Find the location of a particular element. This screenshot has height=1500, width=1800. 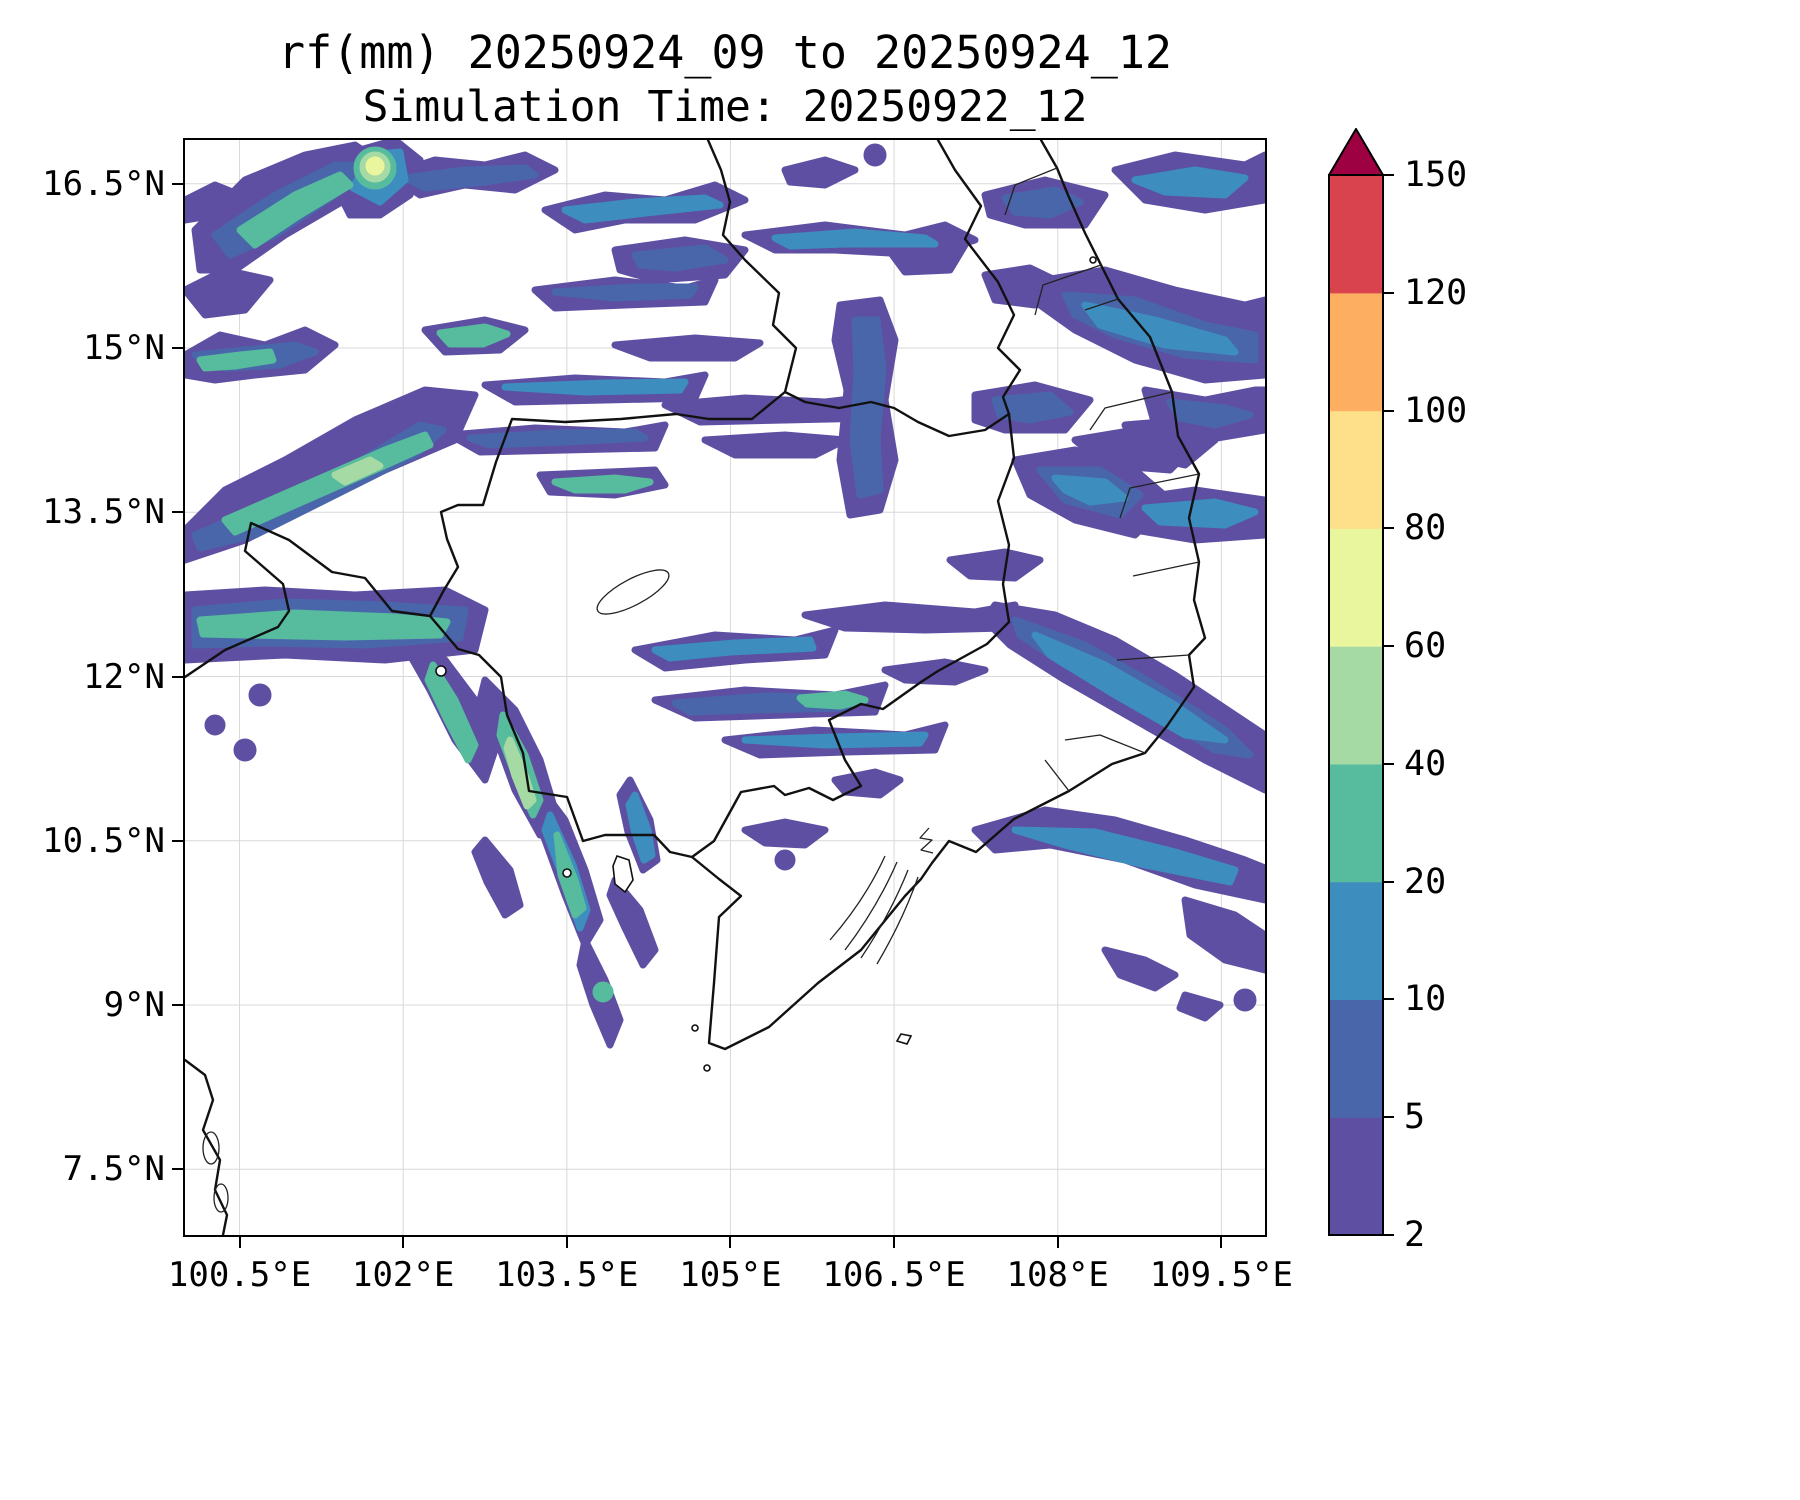

colorbar-tick-label: 120 is located at coordinates (1436, 292).